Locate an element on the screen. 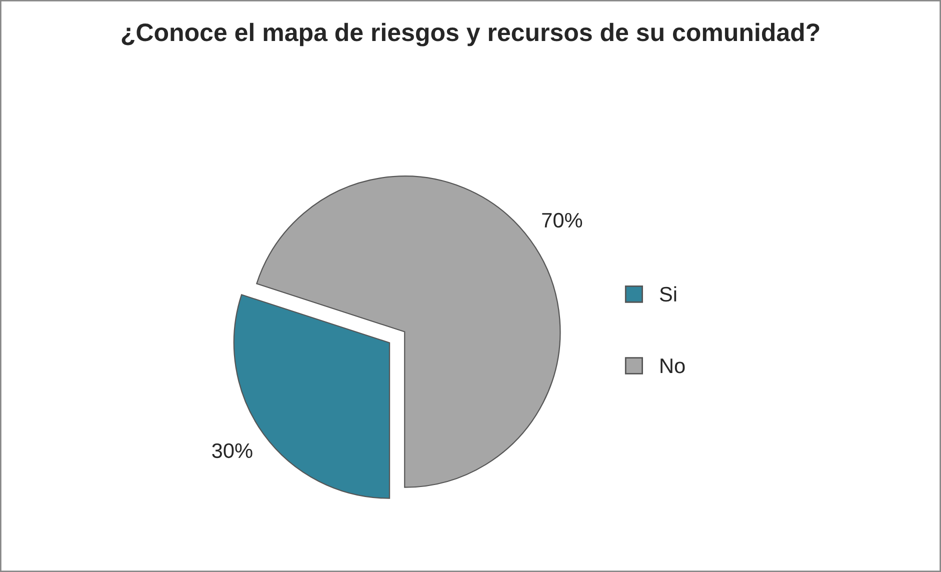 The image size is (941, 572). data-label: 30% is located at coordinates (232, 450).